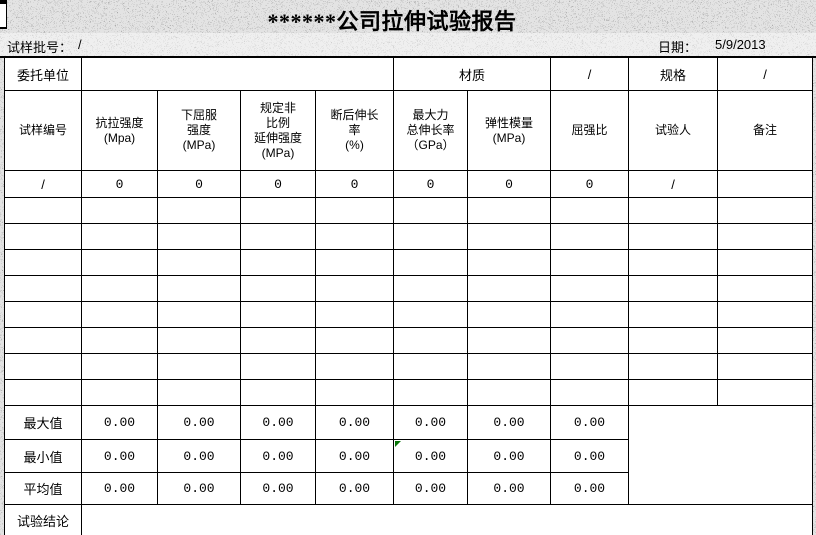  I want to click on batch-value: /, so click(80, 44).